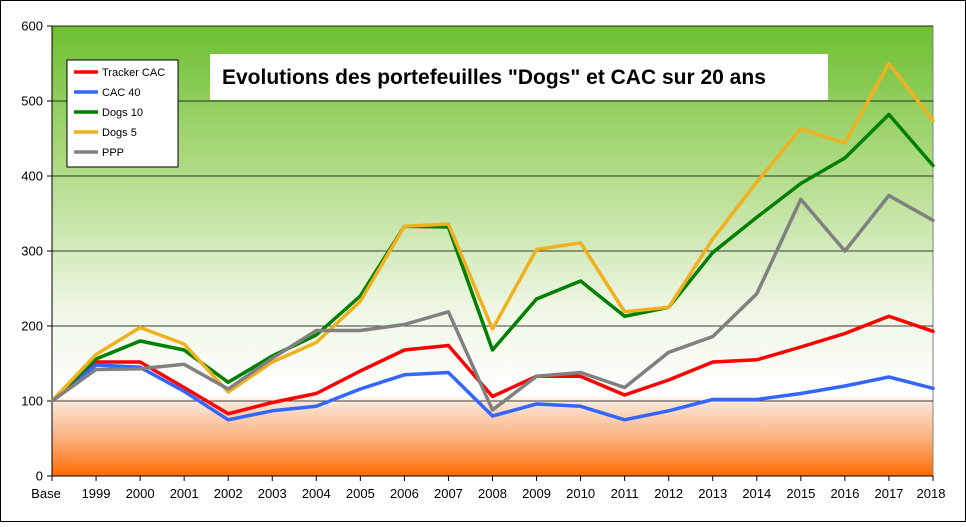 The width and height of the screenshot is (966, 527). Describe the element at coordinates (133, 73) in the screenshot. I see `legend-label: Tracker CAC` at that location.